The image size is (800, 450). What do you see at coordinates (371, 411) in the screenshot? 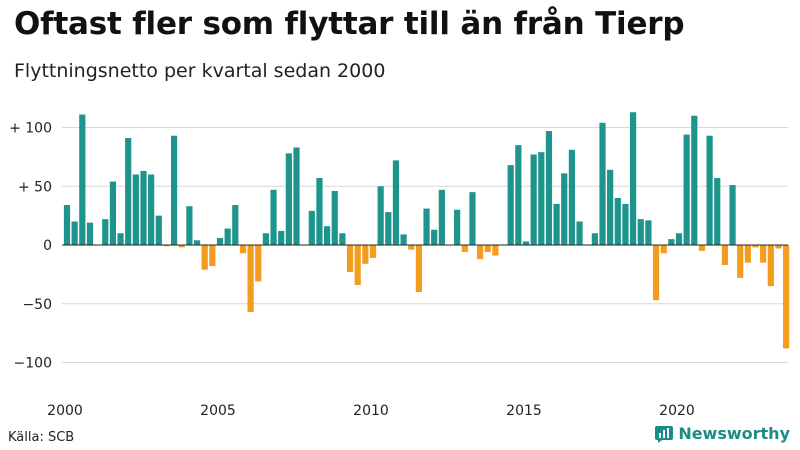
I see `x-tick-labels: 2000 2005 2010 2015 2020` at bounding box center [371, 411].